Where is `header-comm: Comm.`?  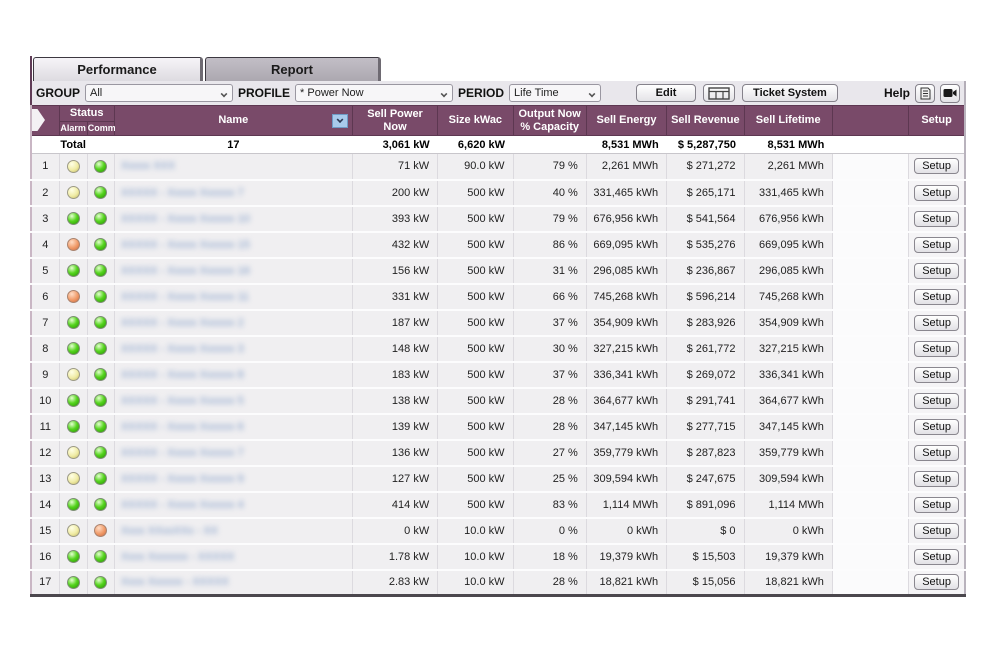 header-comm: Comm. is located at coordinates (102, 128).